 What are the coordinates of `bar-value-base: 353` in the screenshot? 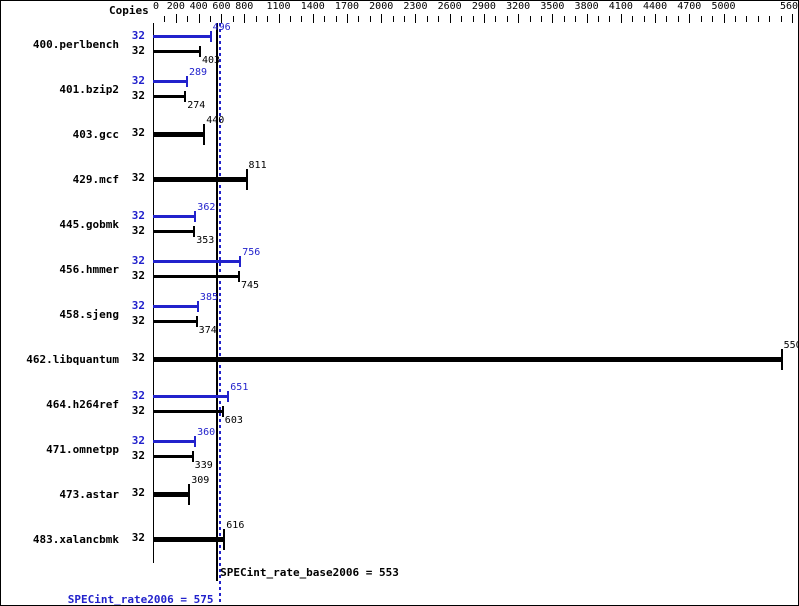 It's located at (205, 240).